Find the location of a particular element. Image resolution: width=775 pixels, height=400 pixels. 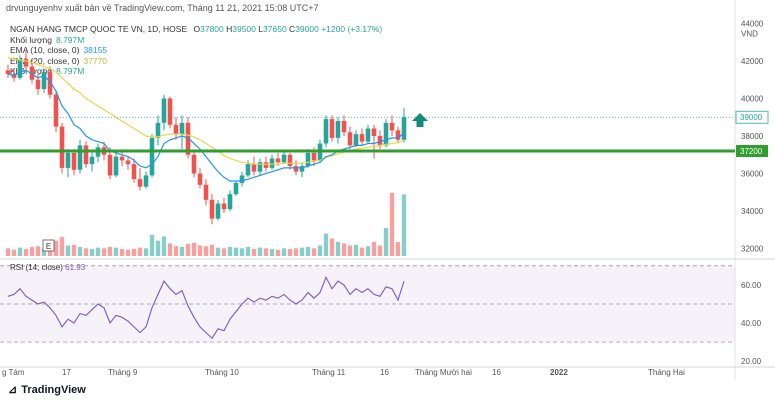

brand-name: TradingView is located at coordinates (53, 389).